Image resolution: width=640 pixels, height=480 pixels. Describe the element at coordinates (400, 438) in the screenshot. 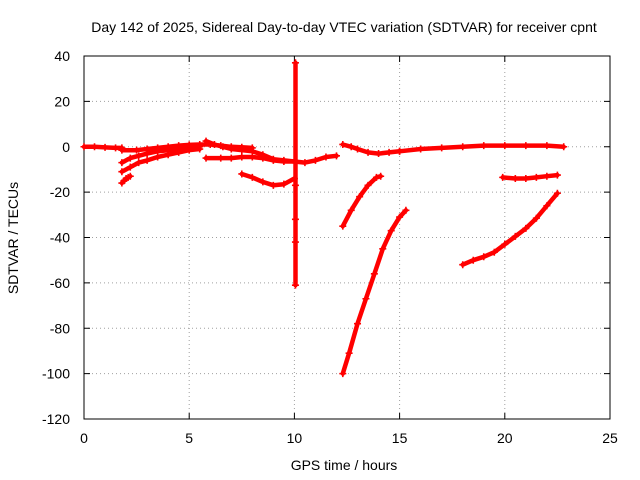

I see `x-tick-label: 15` at that location.